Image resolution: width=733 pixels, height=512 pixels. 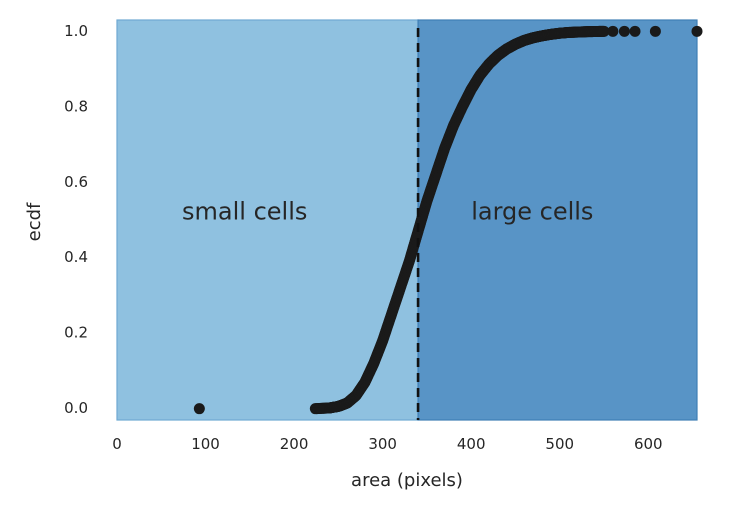 I want to click on x-tick-label: 300, so click(x=382, y=444).